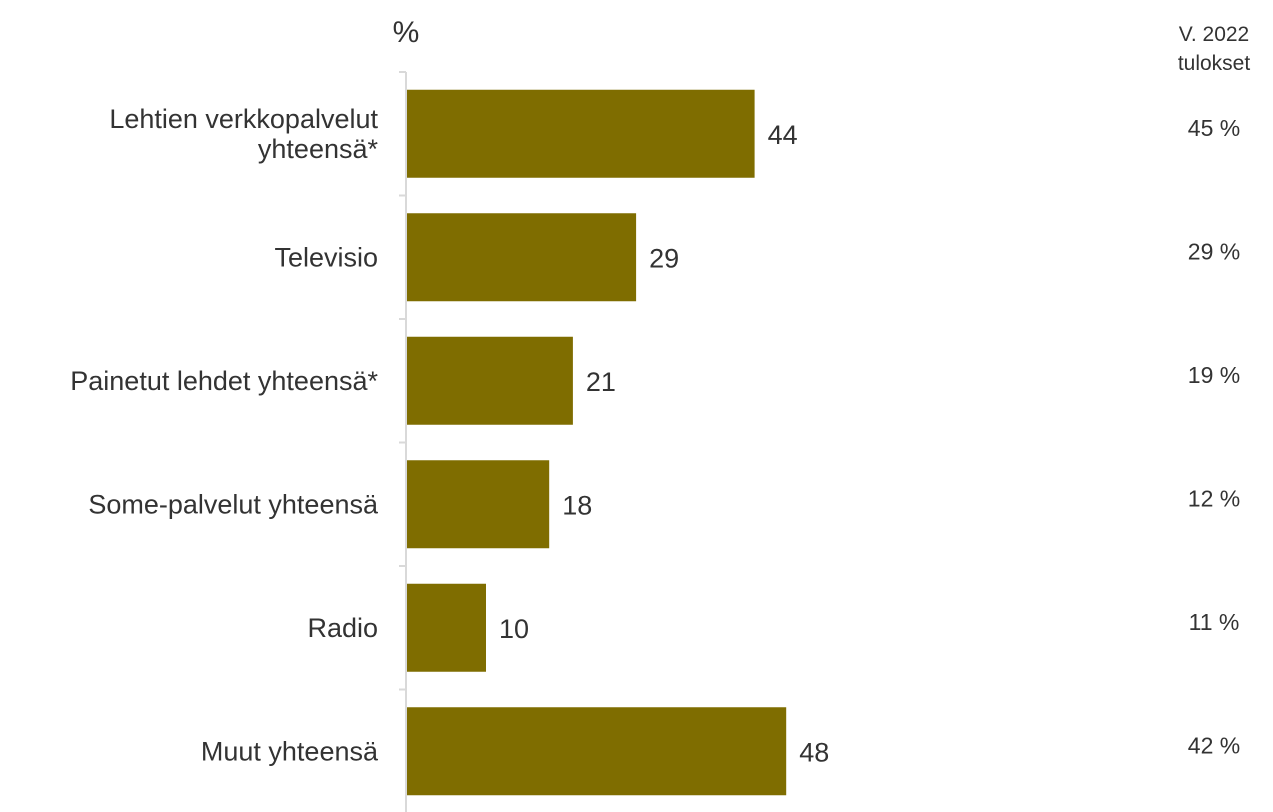 The image size is (1273, 812). I want to click on previous-value: 19 %, so click(1214, 375).